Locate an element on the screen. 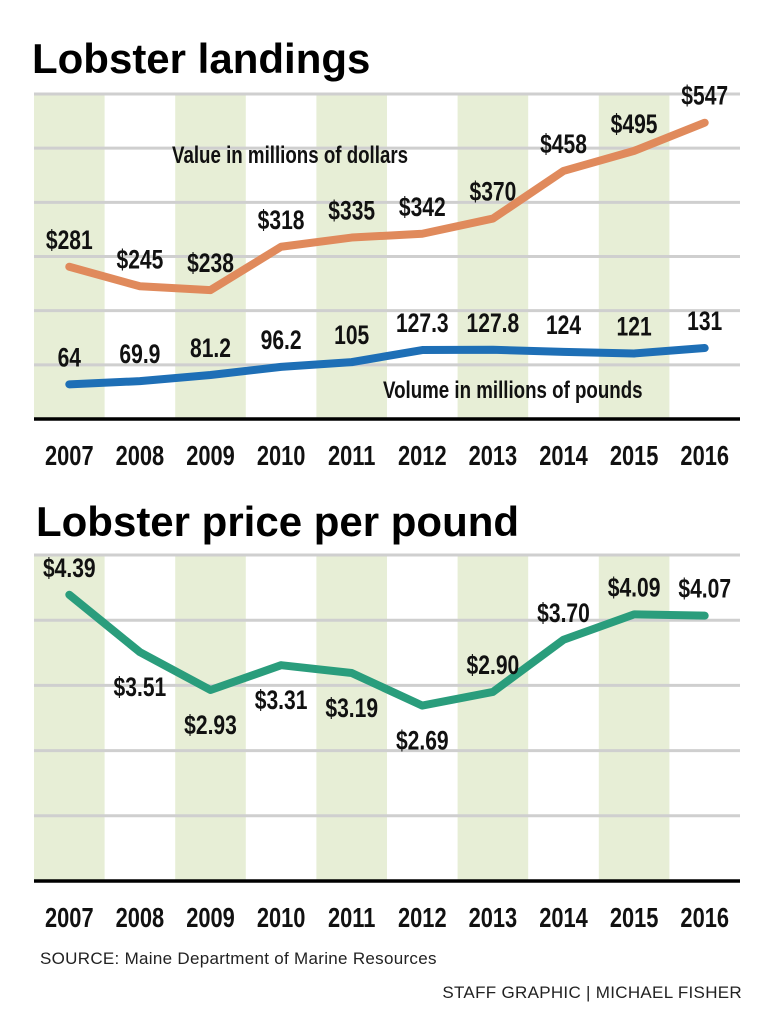 This screenshot has height=1023, width=766. data-label-group: $458 is located at coordinates (563, 144).